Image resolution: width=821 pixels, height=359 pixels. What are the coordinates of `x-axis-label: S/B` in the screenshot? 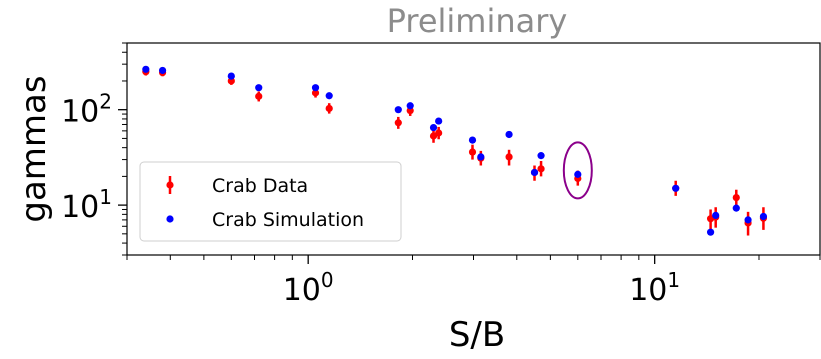 It's located at (477, 335).